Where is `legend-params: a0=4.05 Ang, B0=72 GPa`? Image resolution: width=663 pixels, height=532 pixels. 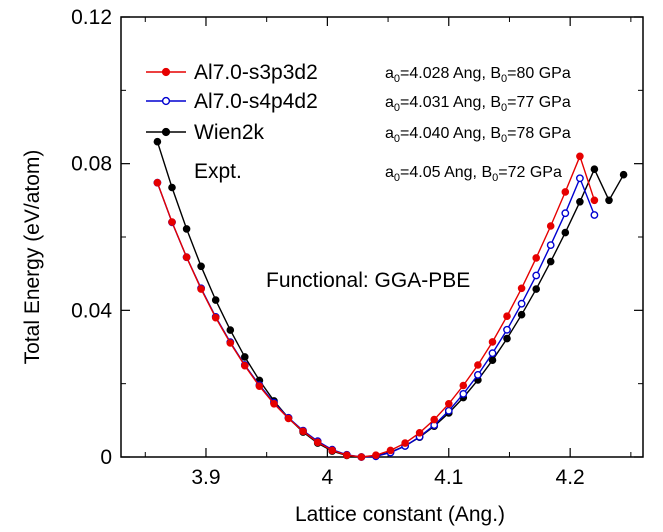
legend-params: a0=4.05 Ang, B0=72 GPa is located at coordinates (473, 174).